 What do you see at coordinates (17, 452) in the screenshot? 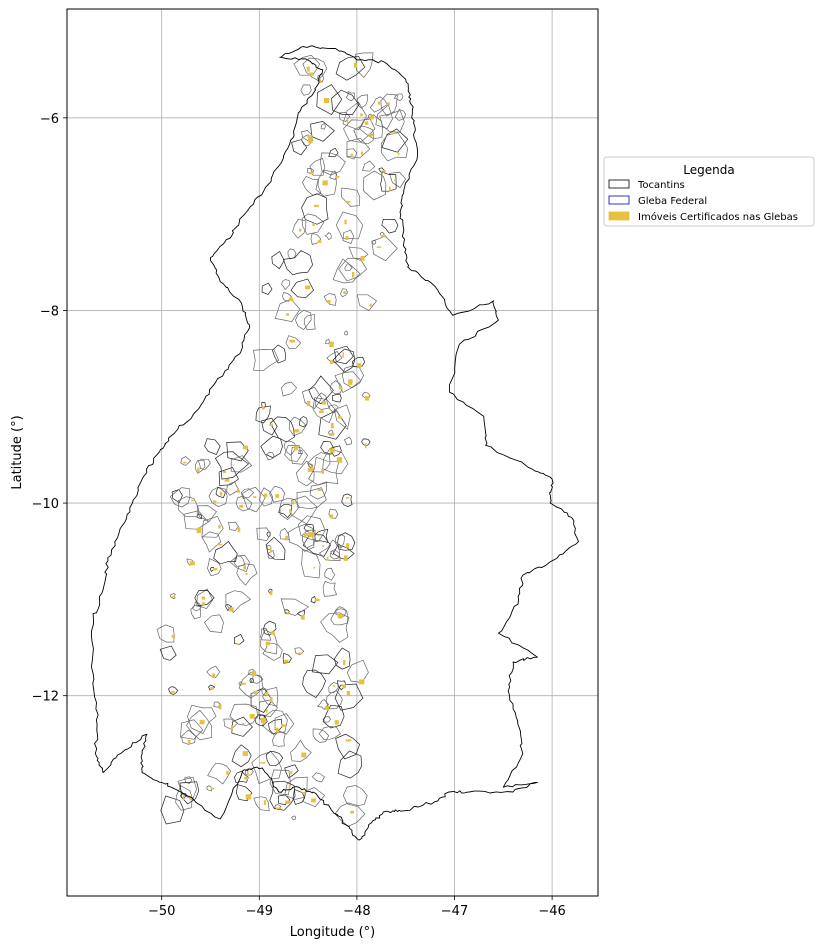
I see `y-axis-label: Latitude (°)` at bounding box center [17, 452].